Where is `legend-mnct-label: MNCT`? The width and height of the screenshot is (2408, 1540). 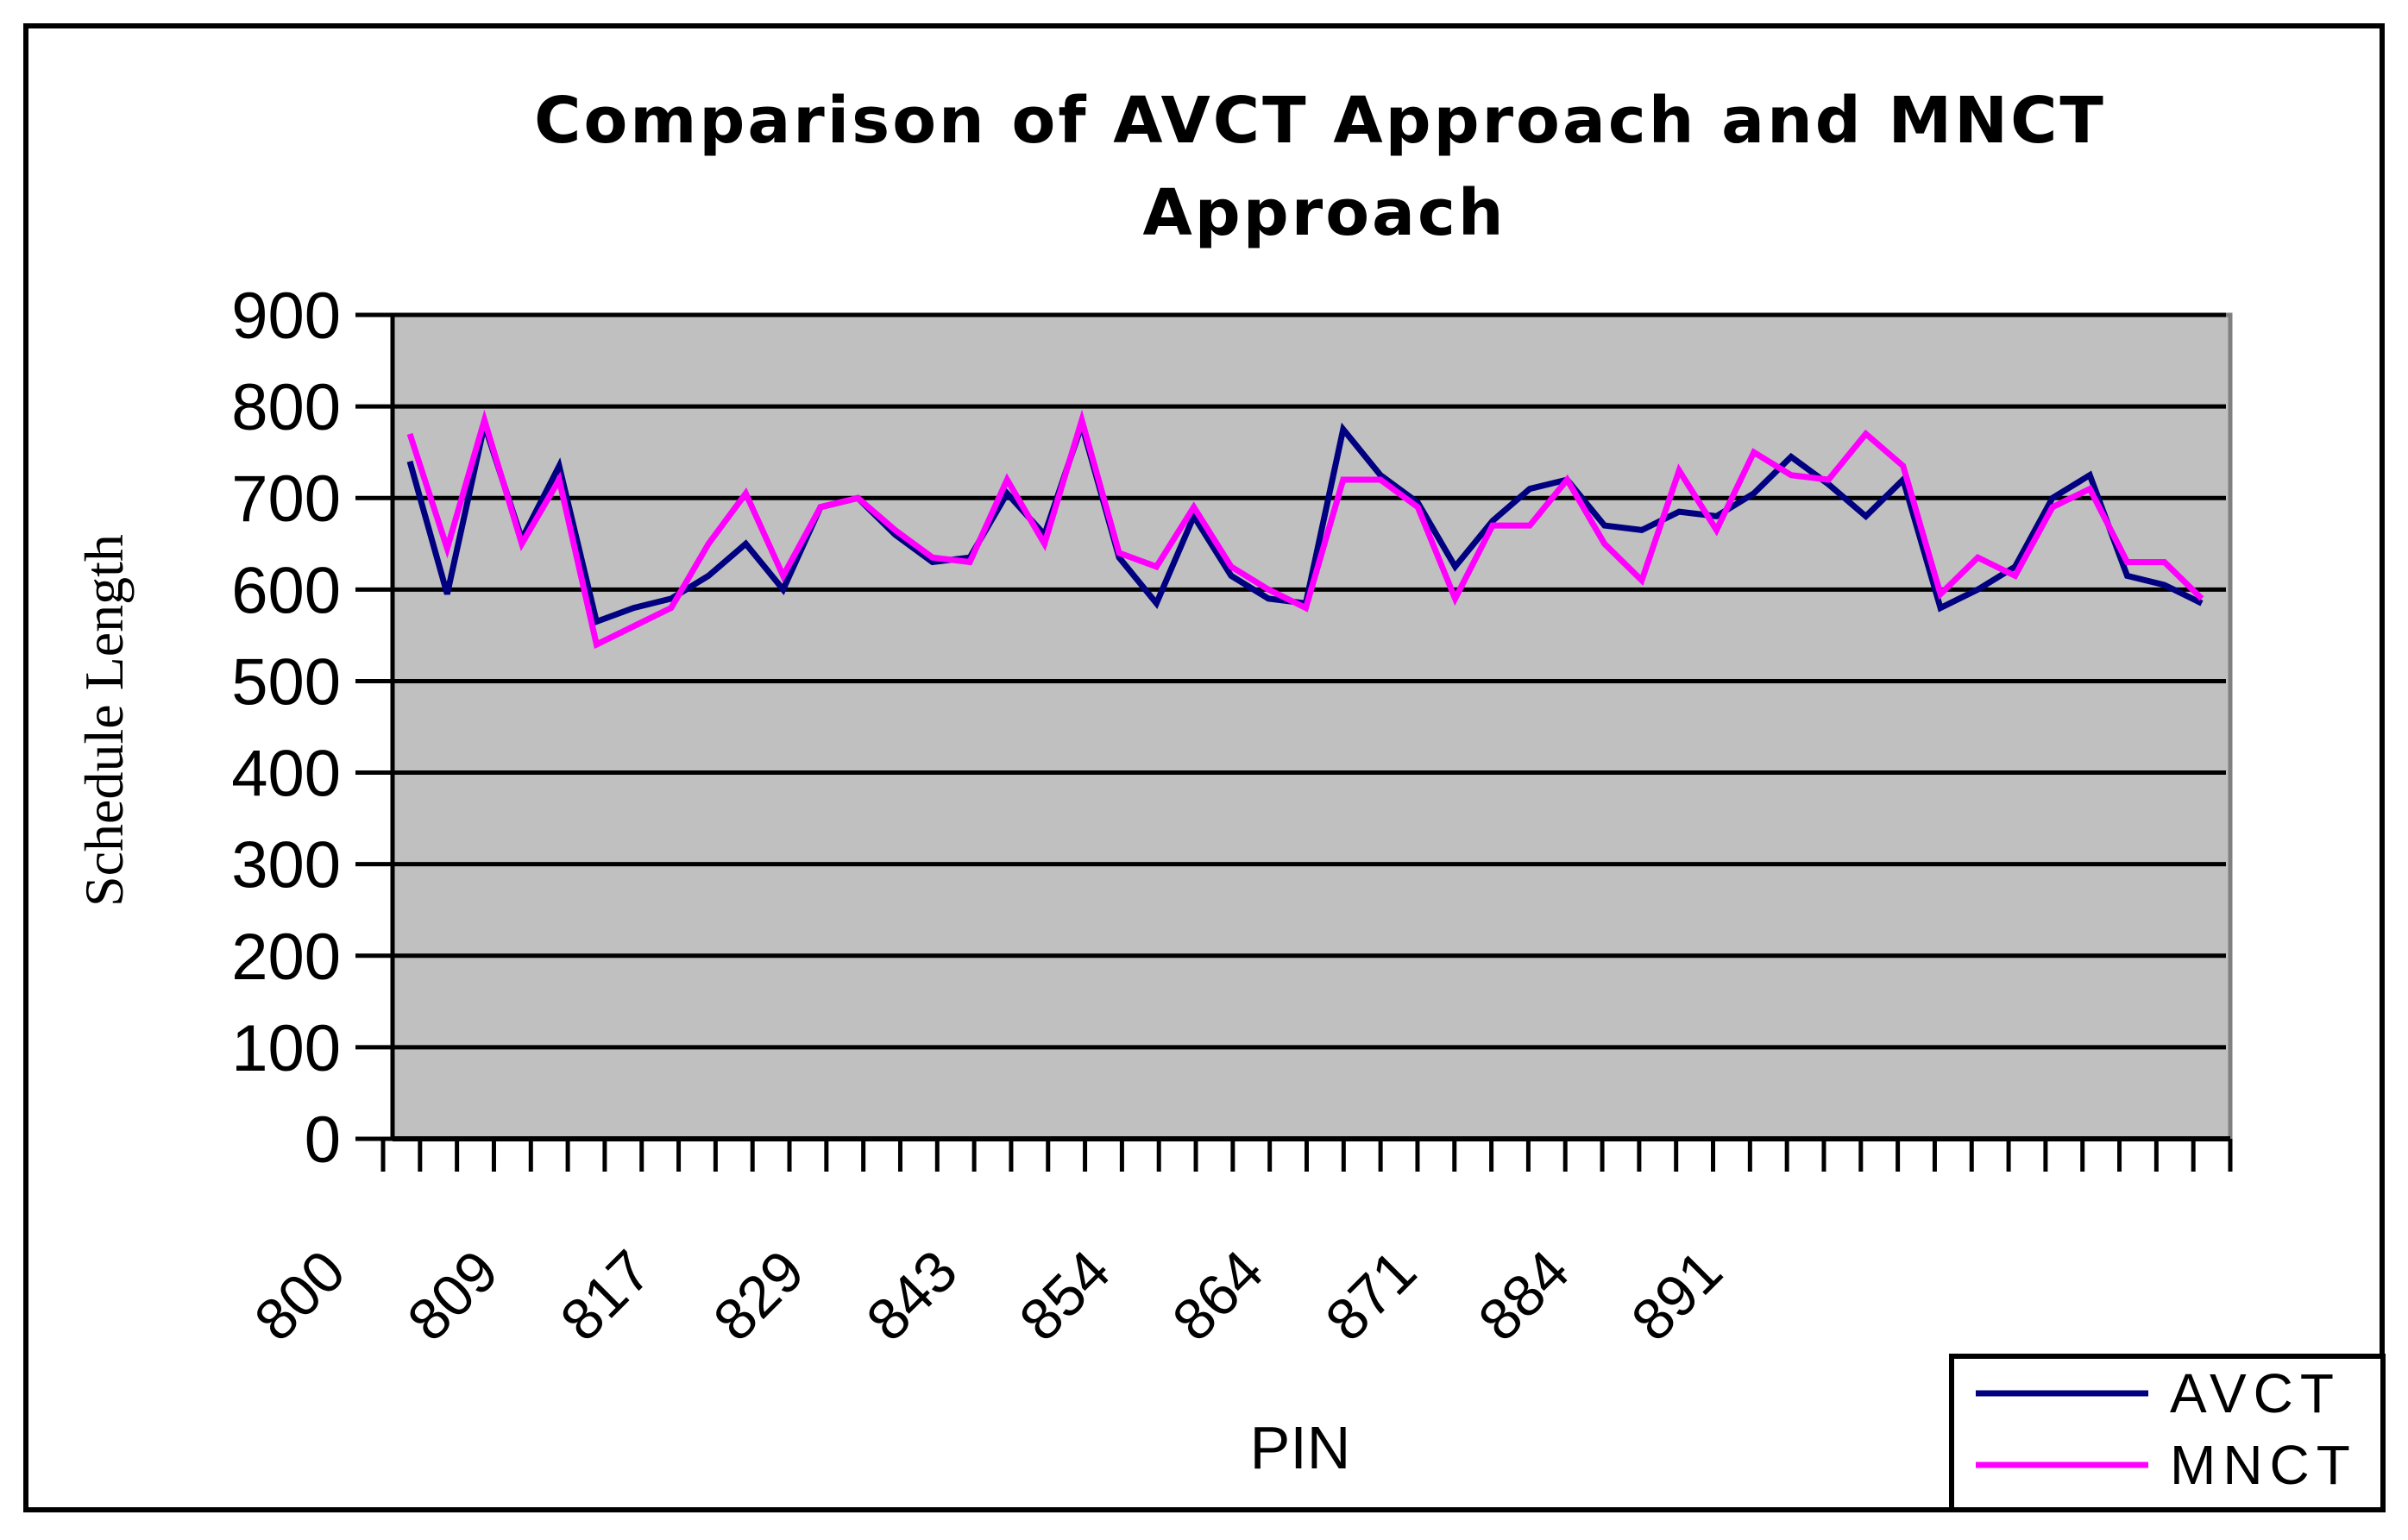 legend-mnct-label: MNCT is located at coordinates (2263, 1465).